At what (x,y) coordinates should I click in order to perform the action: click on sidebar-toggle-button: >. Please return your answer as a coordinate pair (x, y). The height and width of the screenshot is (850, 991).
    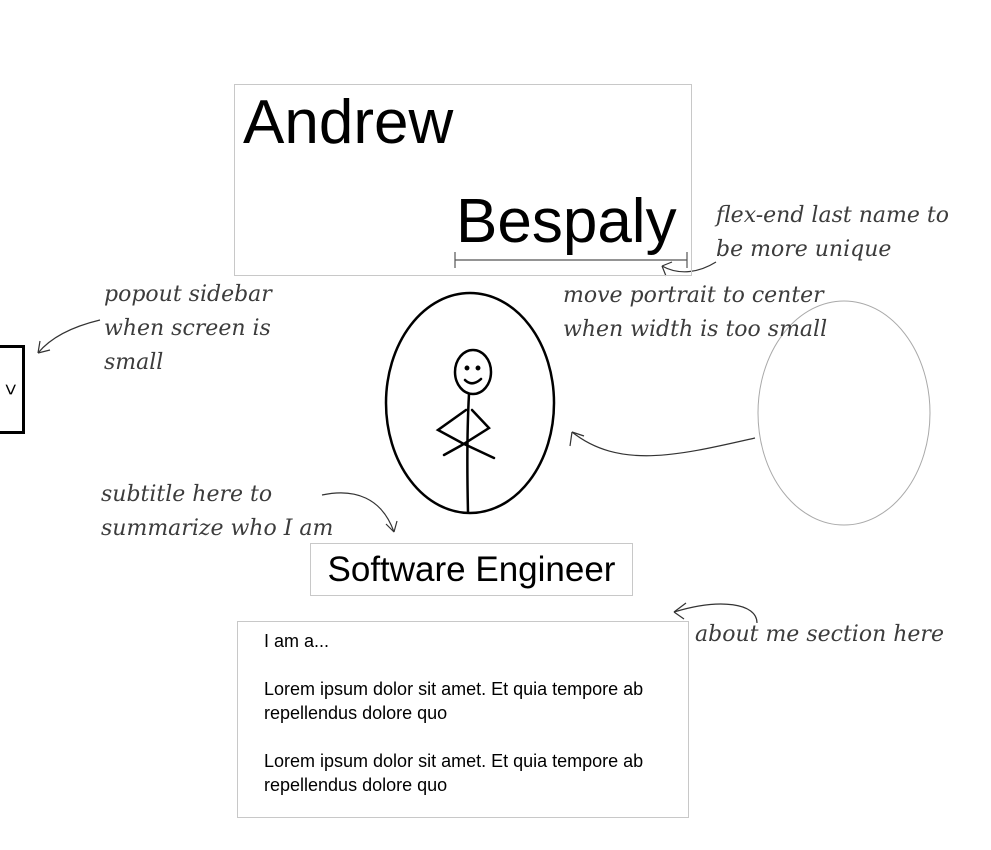
    Looking at the image, I should click on (12, 389).